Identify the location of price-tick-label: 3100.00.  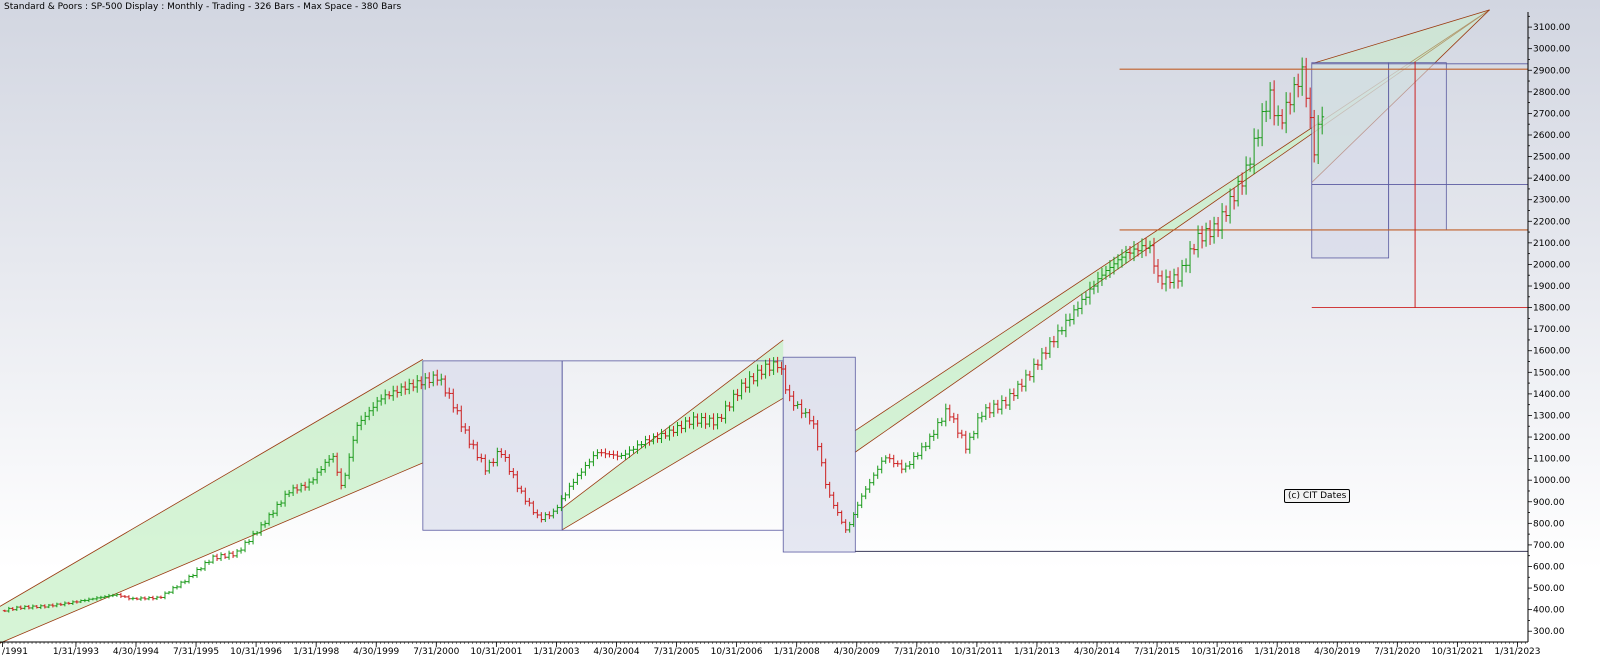
(1551, 28).